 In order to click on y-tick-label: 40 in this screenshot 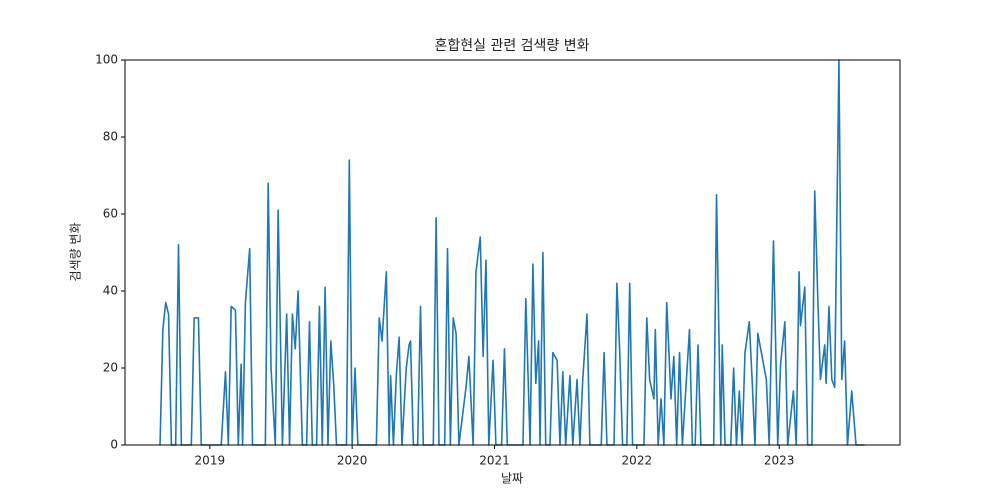, I will do `click(110, 291)`.